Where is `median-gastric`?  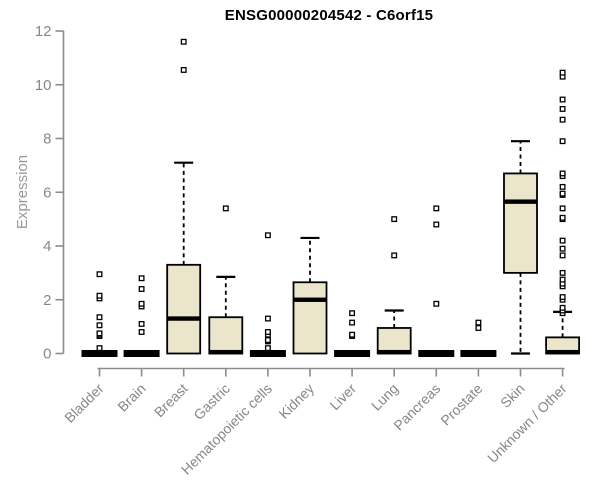
median-gastric is located at coordinates (226, 352).